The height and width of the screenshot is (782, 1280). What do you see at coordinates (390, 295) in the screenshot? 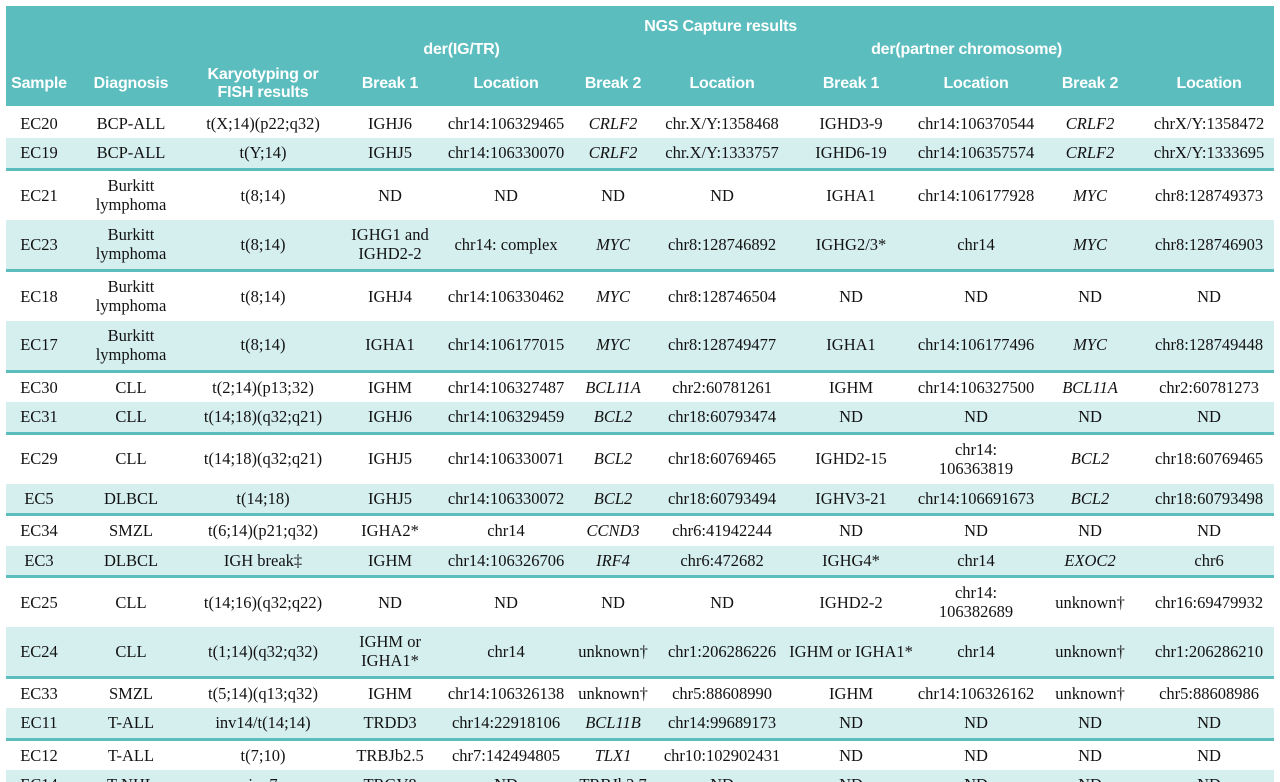
I see `table-cell: IGHJ4` at bounding box center [390, 295].